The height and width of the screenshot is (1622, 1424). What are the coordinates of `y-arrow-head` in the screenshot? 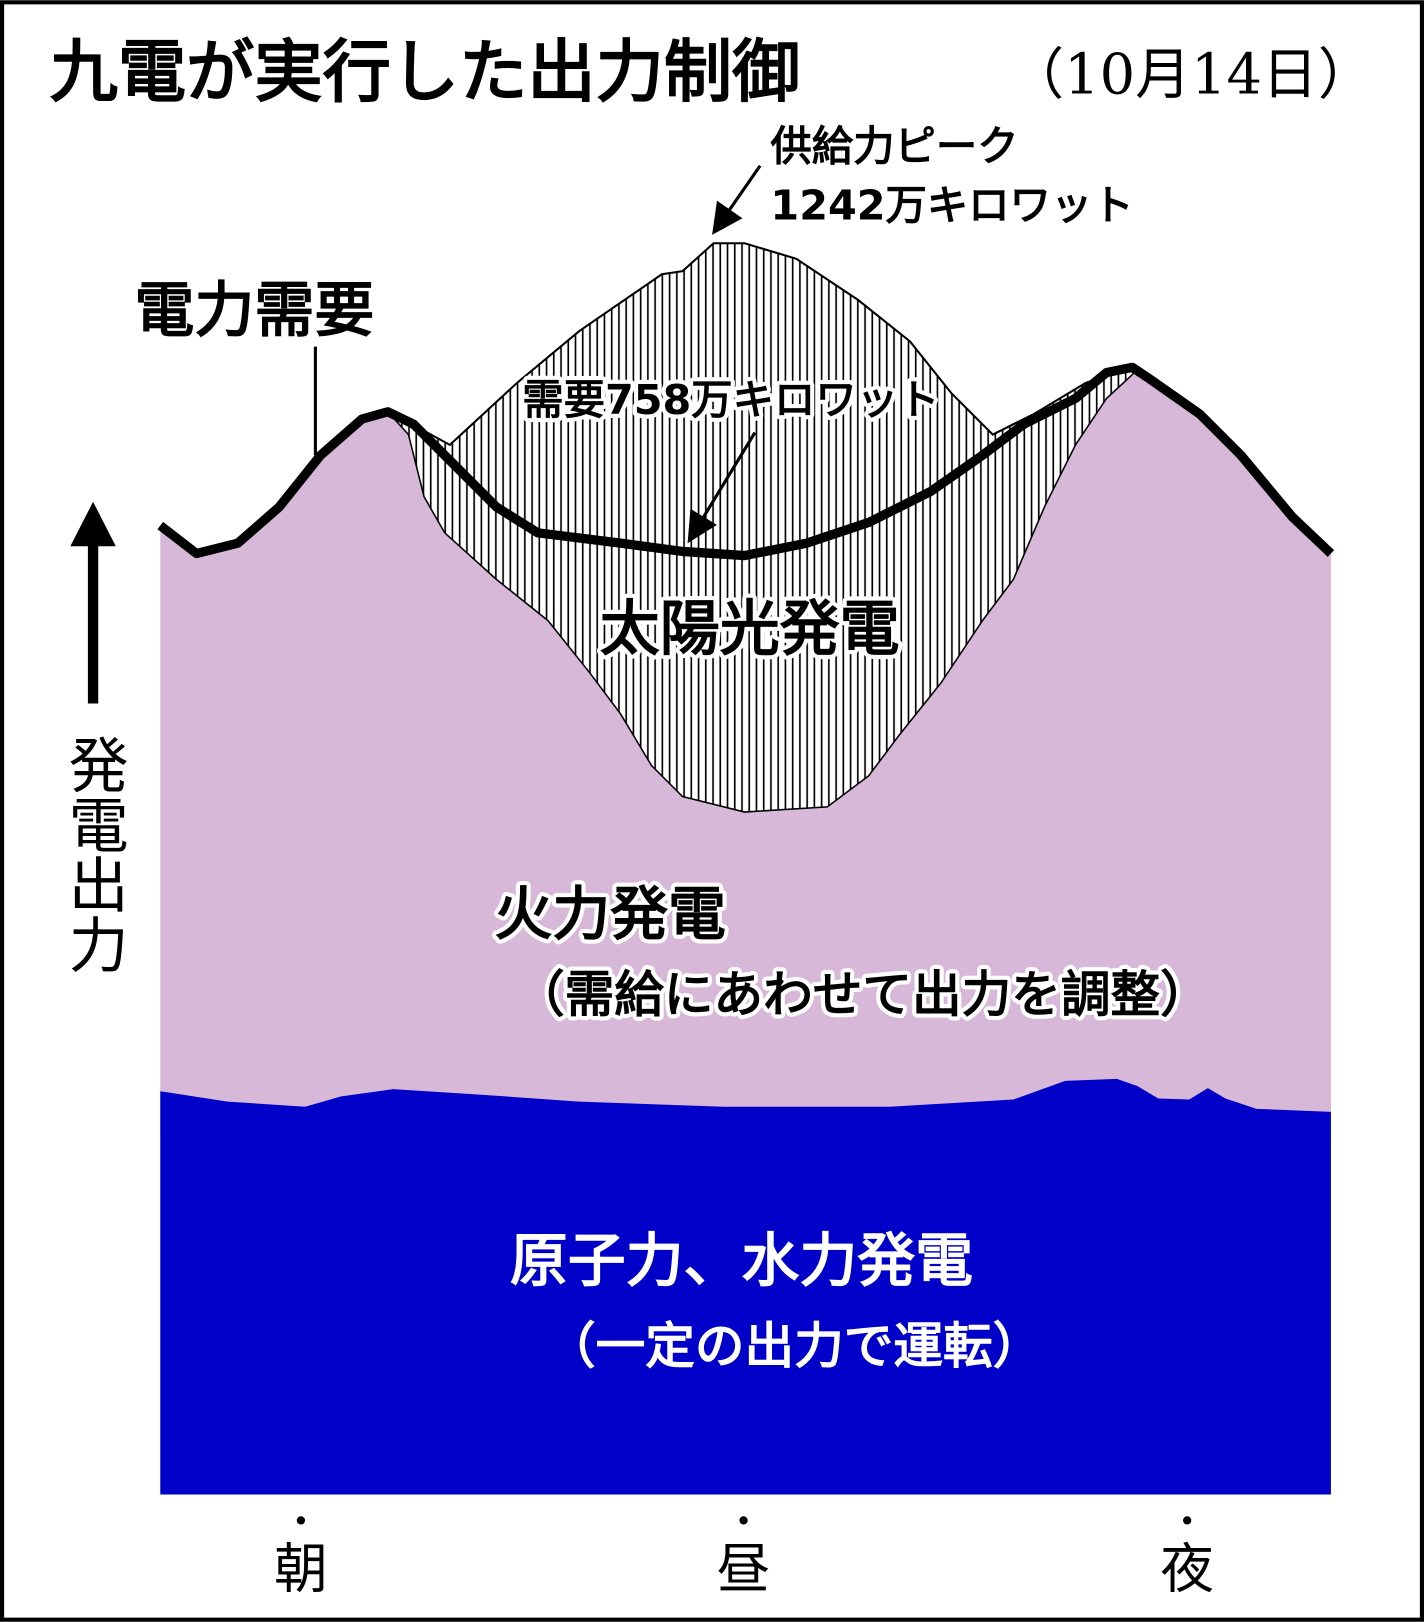 It's located at (93, 524).